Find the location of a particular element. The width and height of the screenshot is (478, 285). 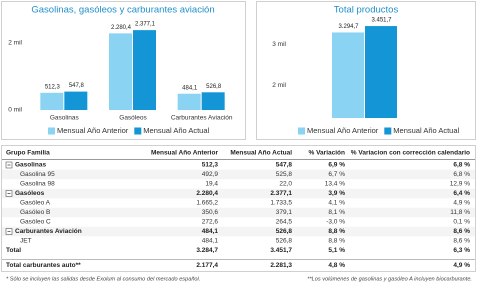

table-cell: 6,8 % is located at coordinates (461, 165).